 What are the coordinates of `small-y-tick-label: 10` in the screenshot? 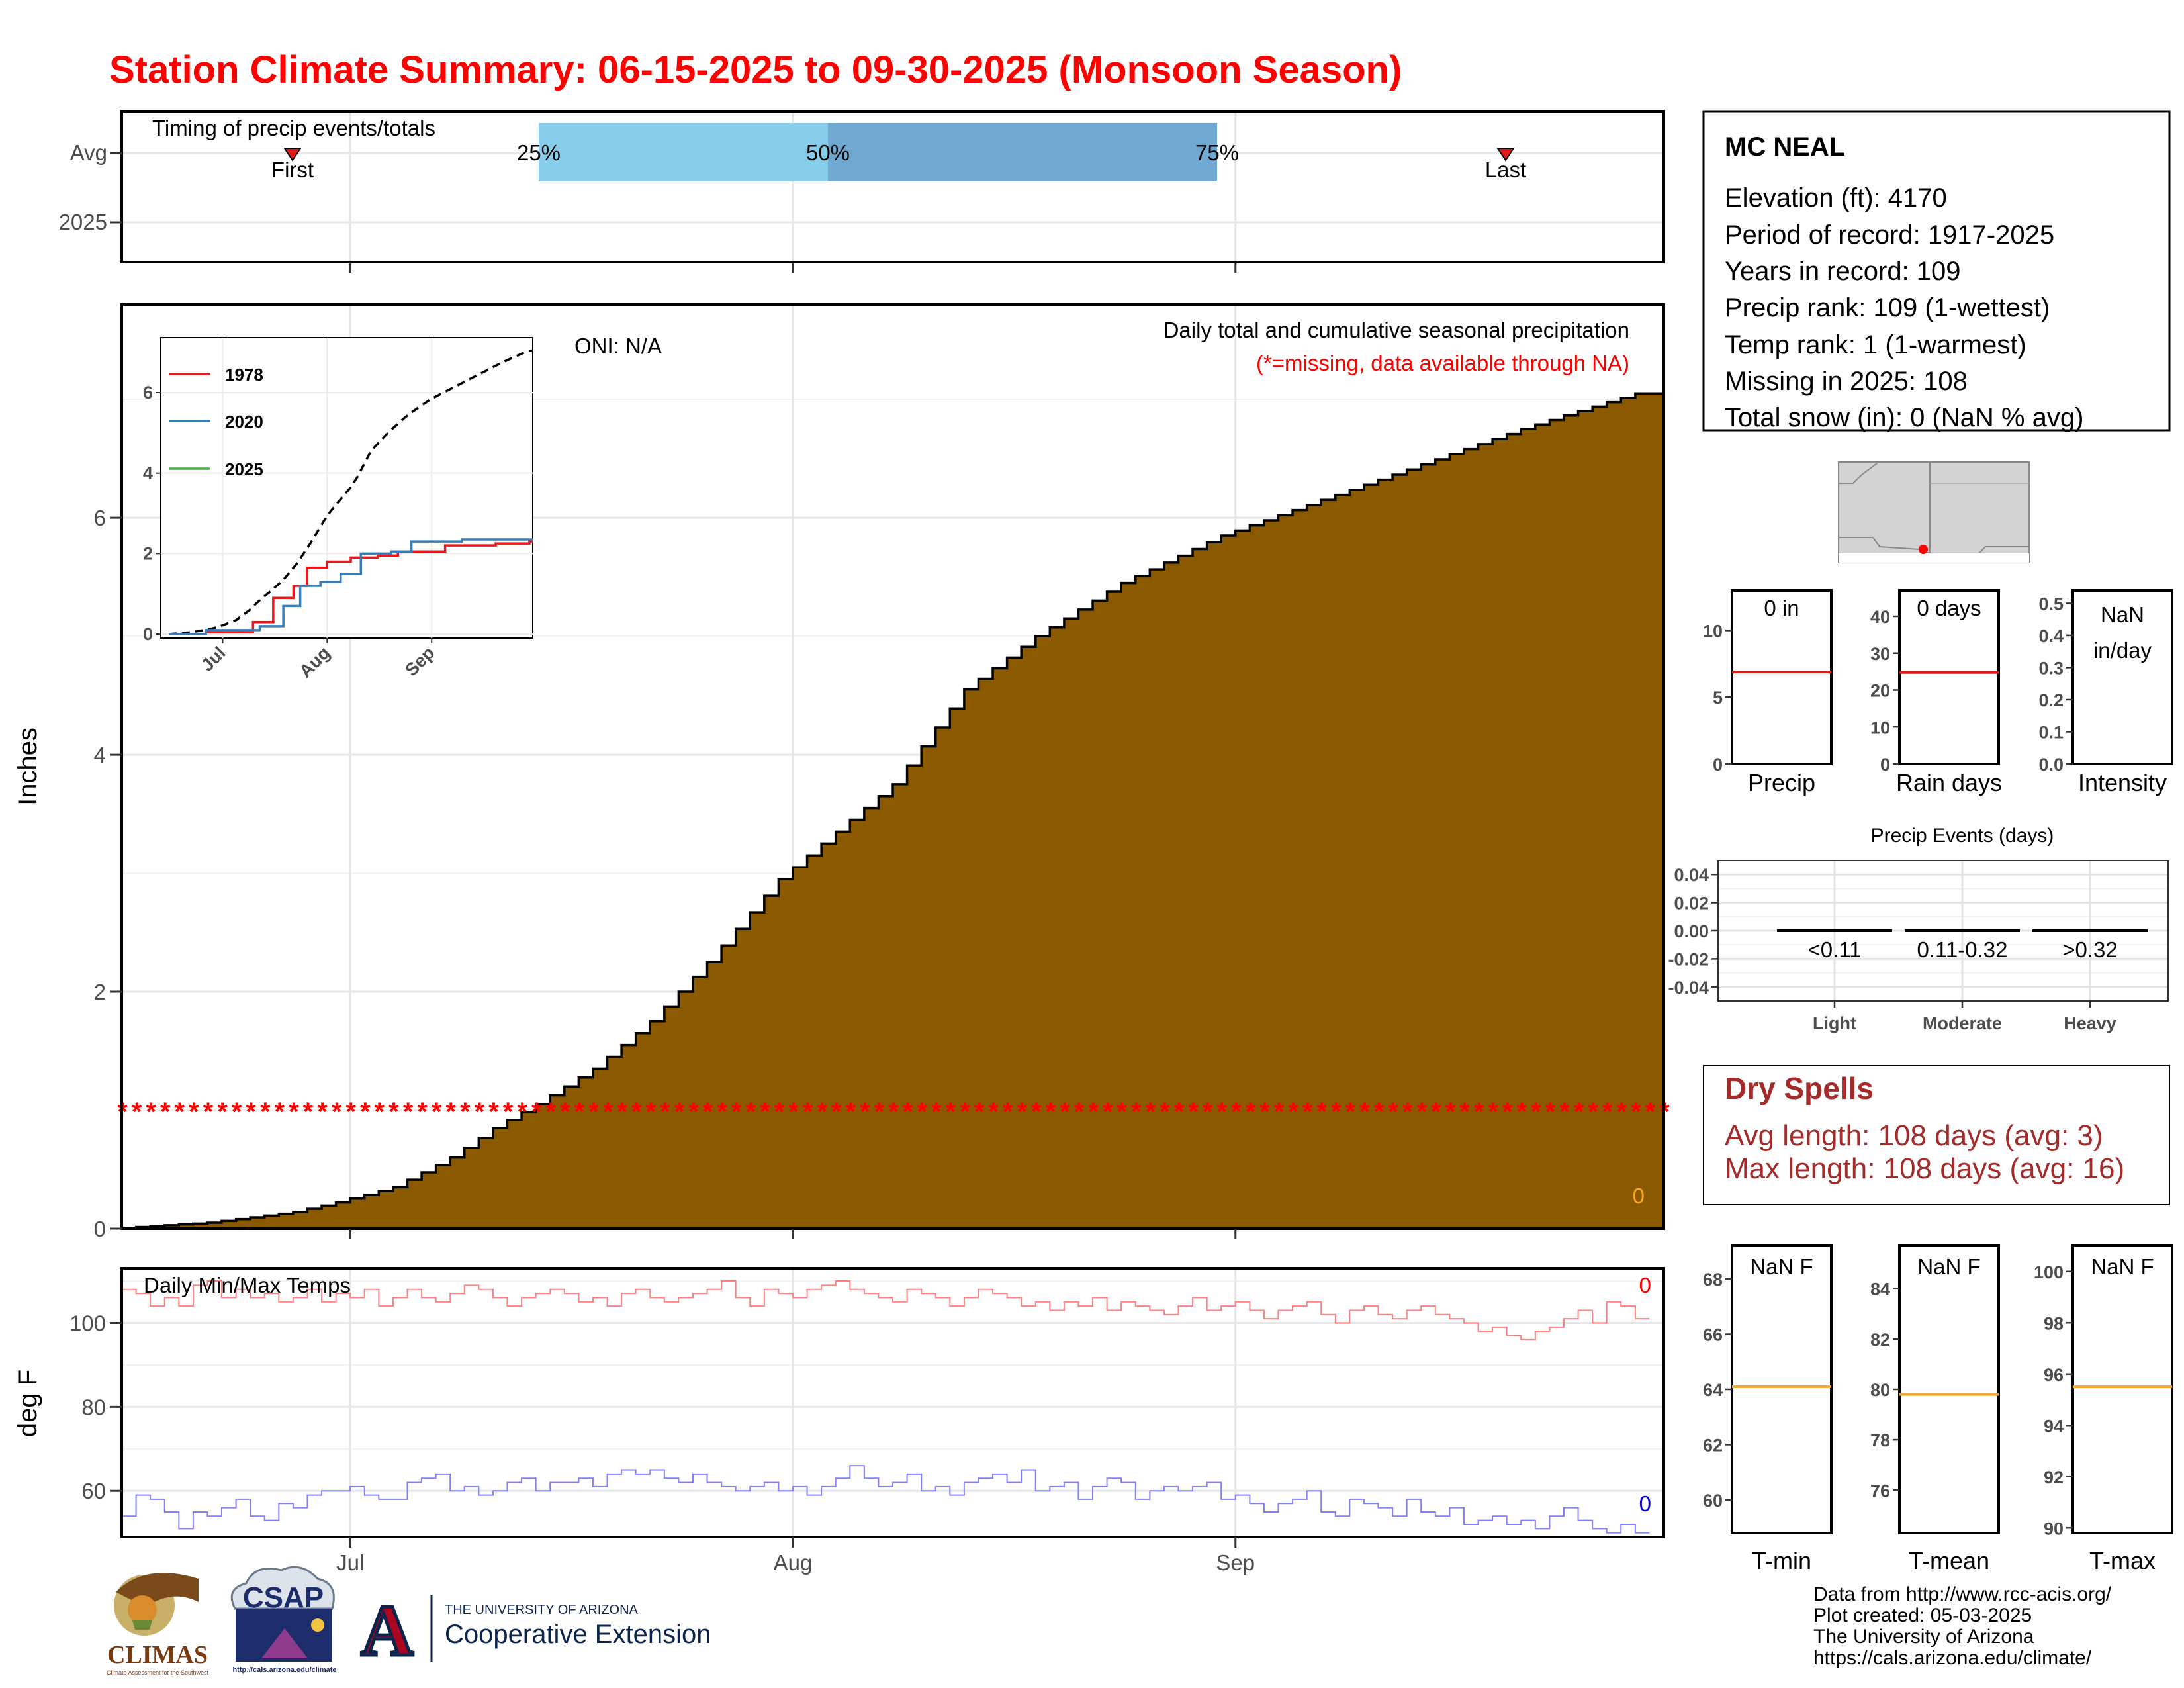 It's located at (1713, 631).